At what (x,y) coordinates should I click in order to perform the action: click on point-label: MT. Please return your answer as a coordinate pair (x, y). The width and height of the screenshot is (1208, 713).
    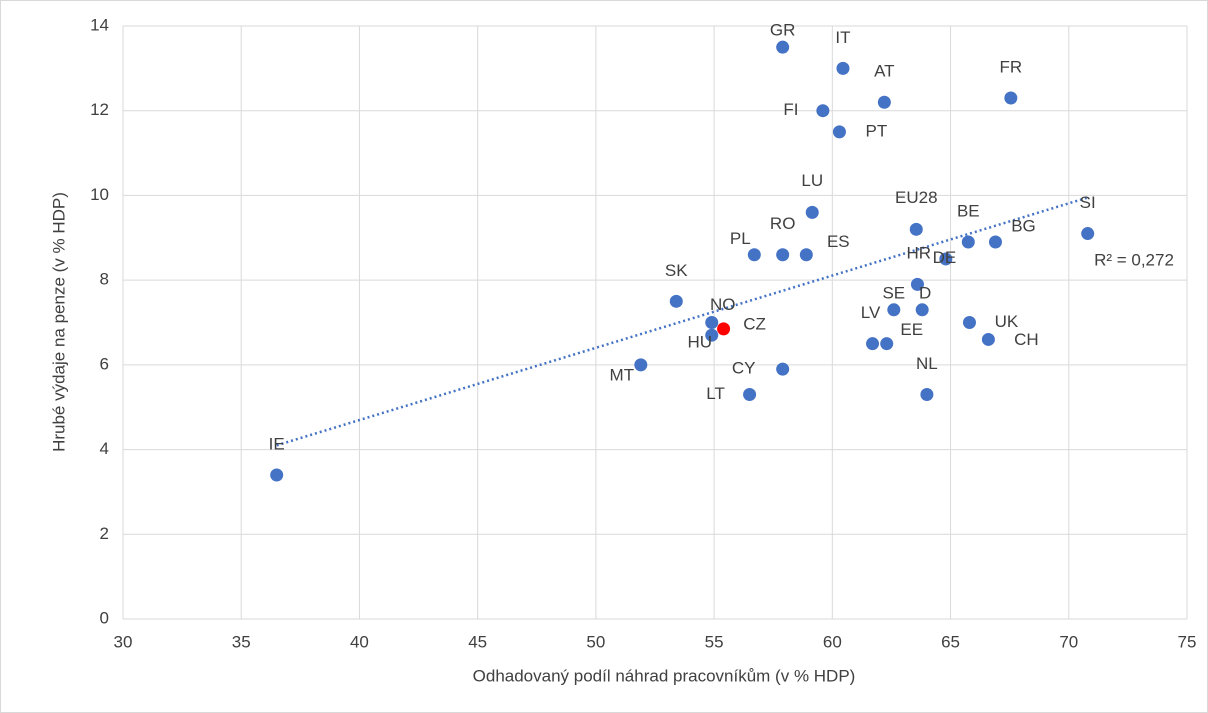
    Looking at the image, I should click on (622, 374).